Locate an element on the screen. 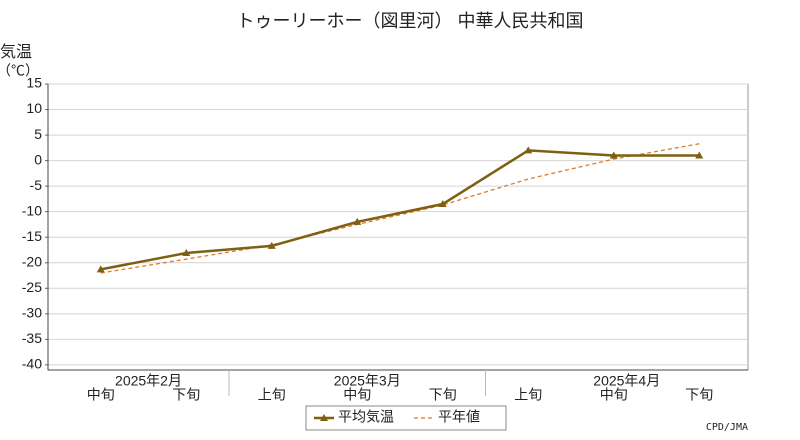 Image resolution: width=800 pixels, height=440 pixels. y-axis-label: 気温 is located at coordinates (16, 52).